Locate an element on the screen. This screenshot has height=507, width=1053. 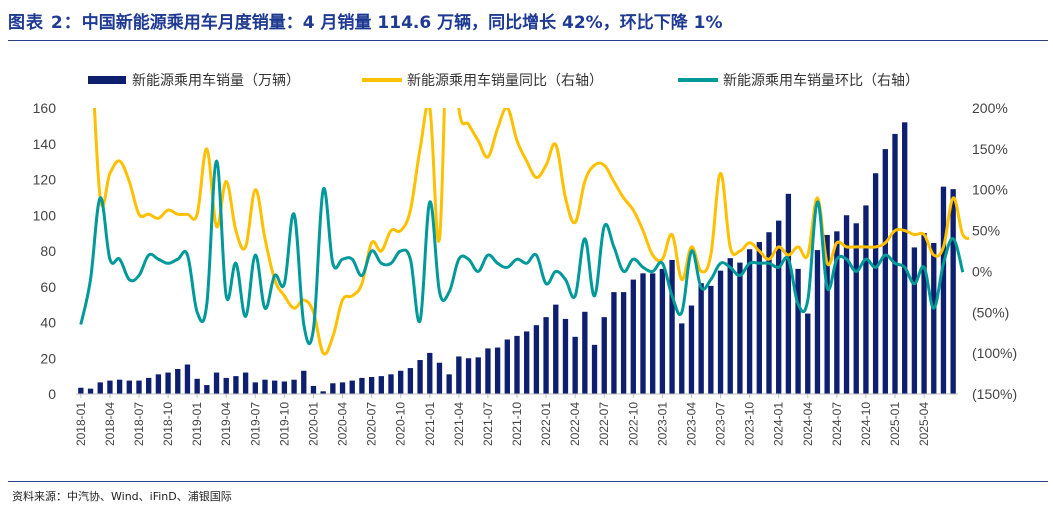
x-tick-label: 2022-10 is located at coordinates (633, 424).